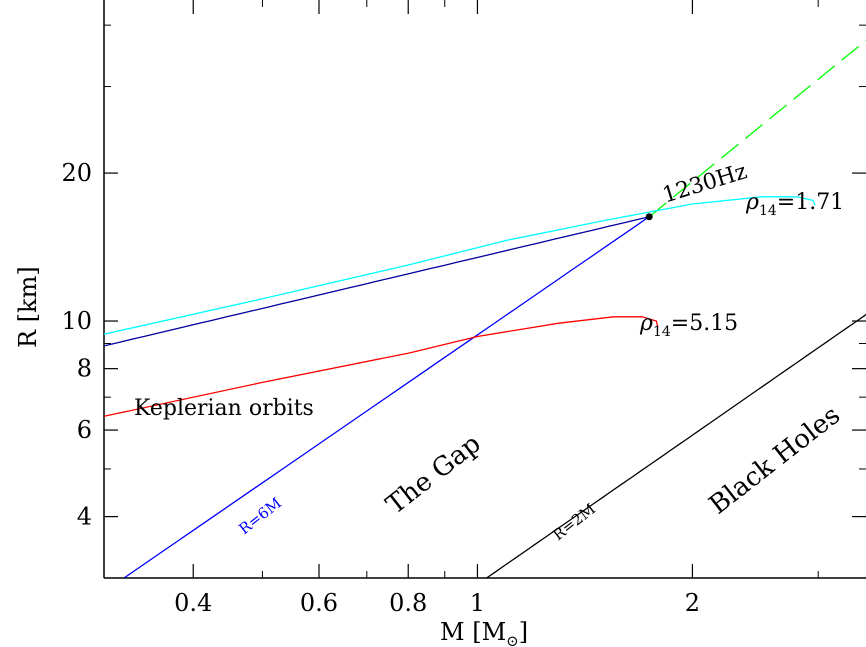 The height and width of the screenshot is (647, 866). I want to click on y-axis-title: R [km], so click(28, 307).